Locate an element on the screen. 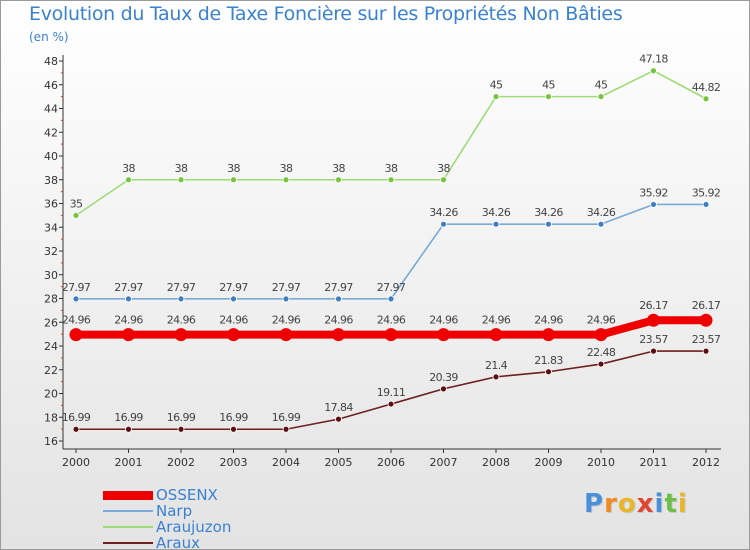 The width and height of the screenshot is (750, 550). y-tick-label: 48 is located at coordinates (51, 61).